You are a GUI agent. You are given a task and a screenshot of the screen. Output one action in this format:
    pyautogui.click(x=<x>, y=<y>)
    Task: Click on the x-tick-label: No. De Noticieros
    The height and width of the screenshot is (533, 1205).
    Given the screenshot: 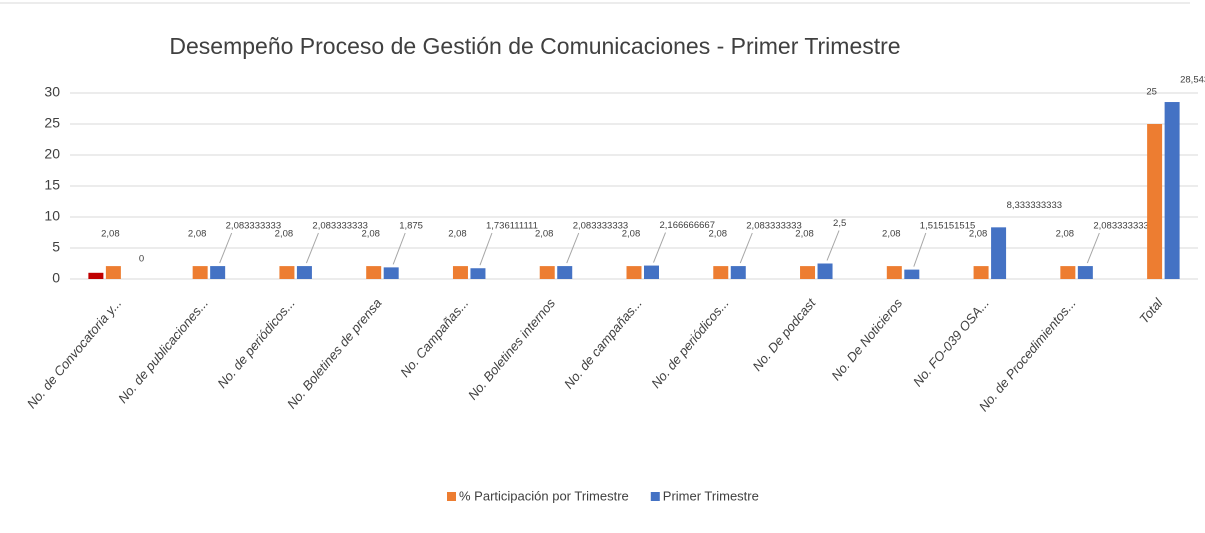 What is the action you would take?
    pyautogui.click(x=866, y=339)
    